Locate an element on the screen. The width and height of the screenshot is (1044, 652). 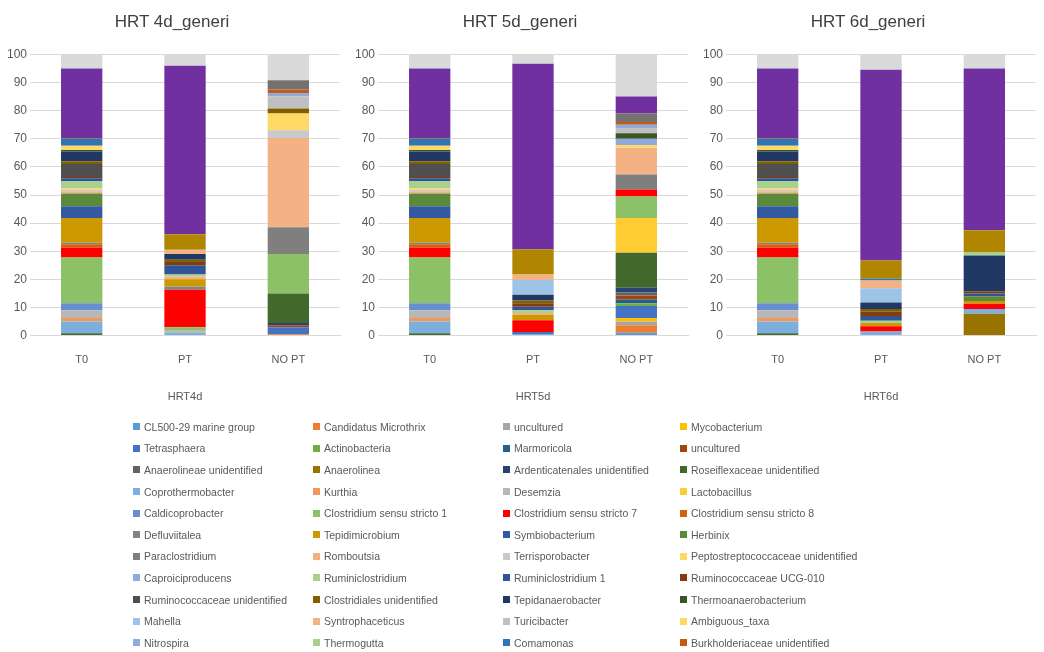
legend-label: Coprothermobacter is located at coordinates (189, 491).